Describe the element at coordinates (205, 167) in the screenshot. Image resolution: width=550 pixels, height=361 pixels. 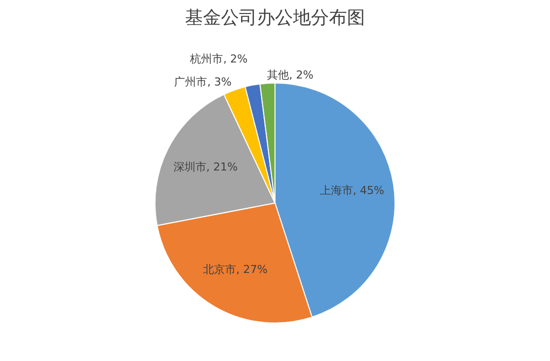
I see `slice-label: 深圳市, 21%` at that location.